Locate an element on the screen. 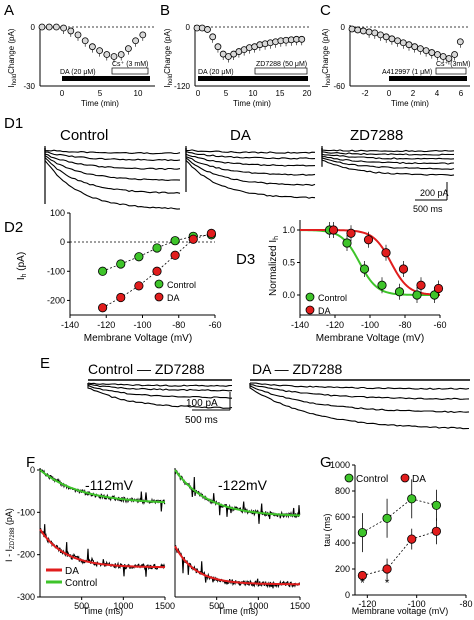 This screenshot has height=620, width=474. d3-xtick: -80 is located at coordinates (404, 325).